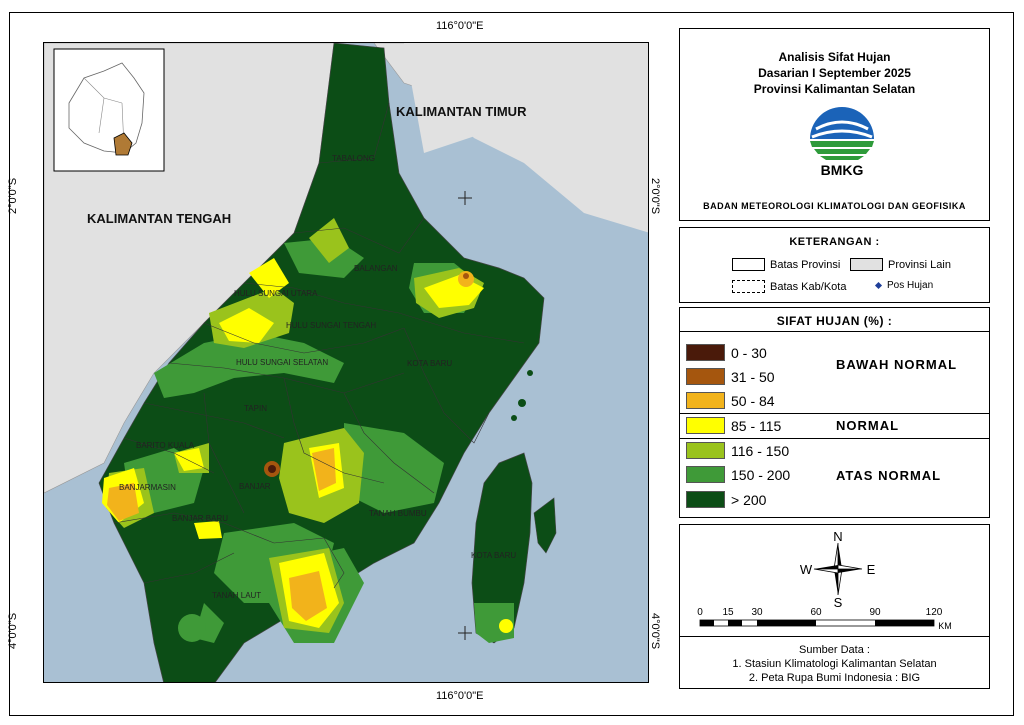 The height and width of the screenshot is (725, 1024). I want to click on compass-n: N, so click(837, 536).